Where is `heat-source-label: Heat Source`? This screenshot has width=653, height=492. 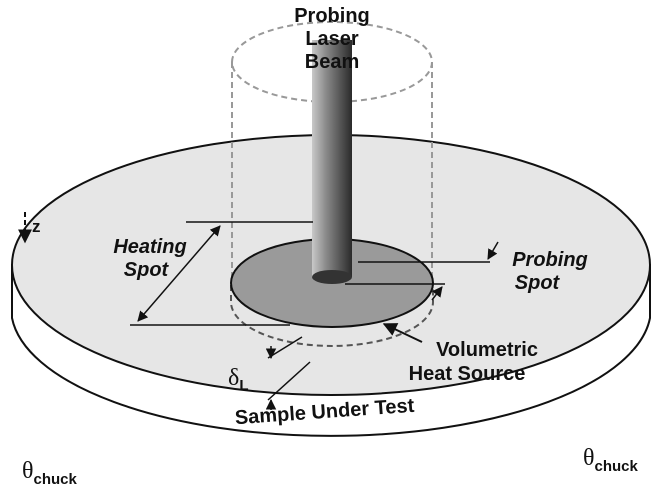 heat-source-label: Heat Source is located at coordinates (467, 374).